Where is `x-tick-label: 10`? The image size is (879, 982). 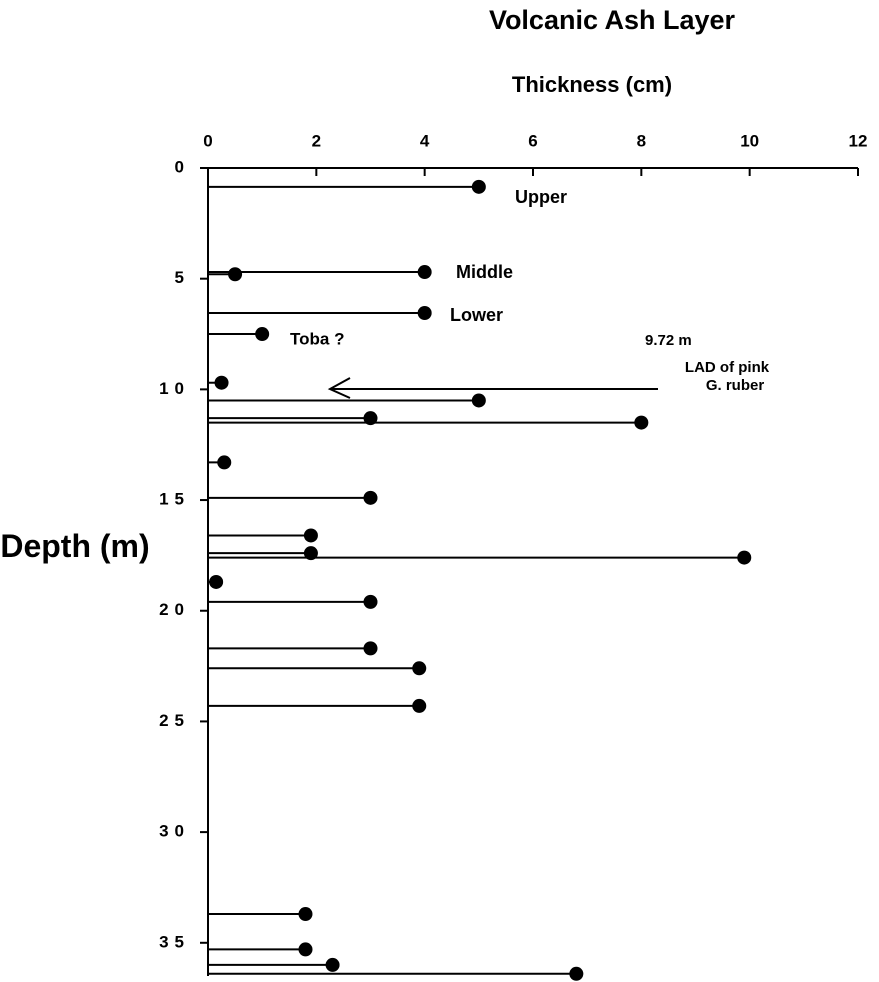 x-tick-label: 10 is located at coordinates (749, 140).